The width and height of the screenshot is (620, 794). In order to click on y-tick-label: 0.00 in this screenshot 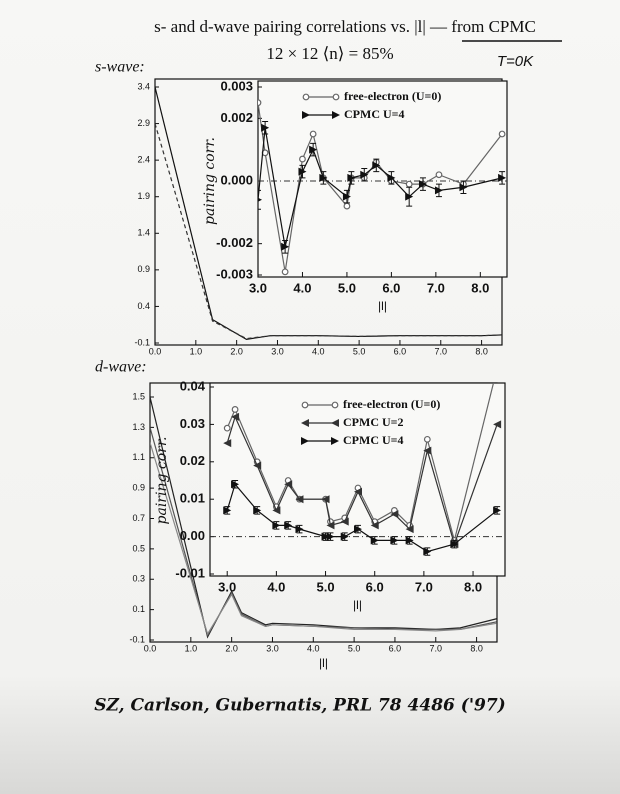, I will do `click(192, 535)`.